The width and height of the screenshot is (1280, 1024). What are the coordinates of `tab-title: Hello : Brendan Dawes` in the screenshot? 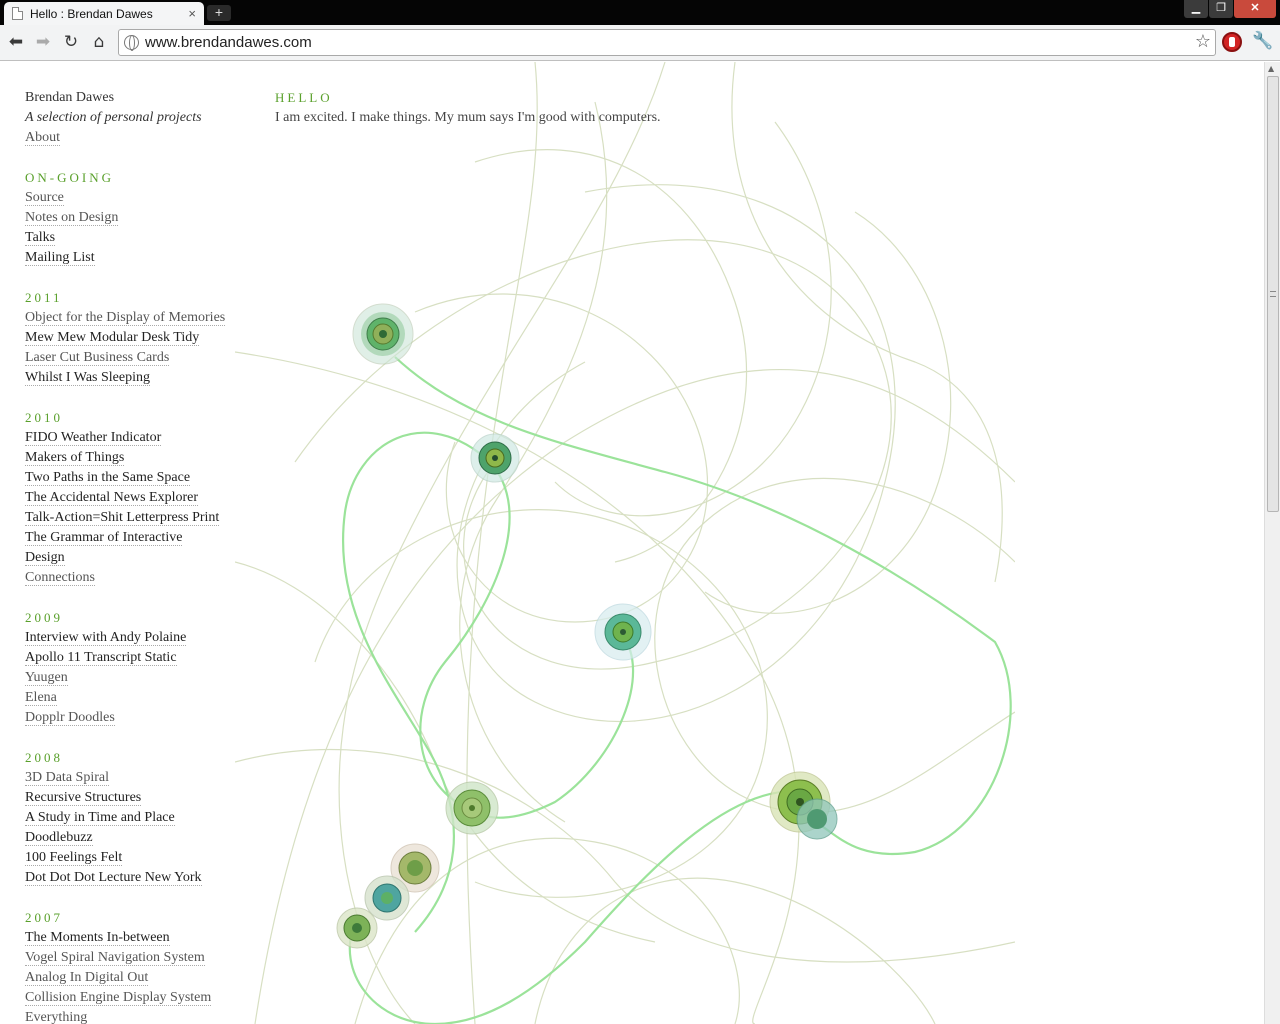 It's located at (91, 13).